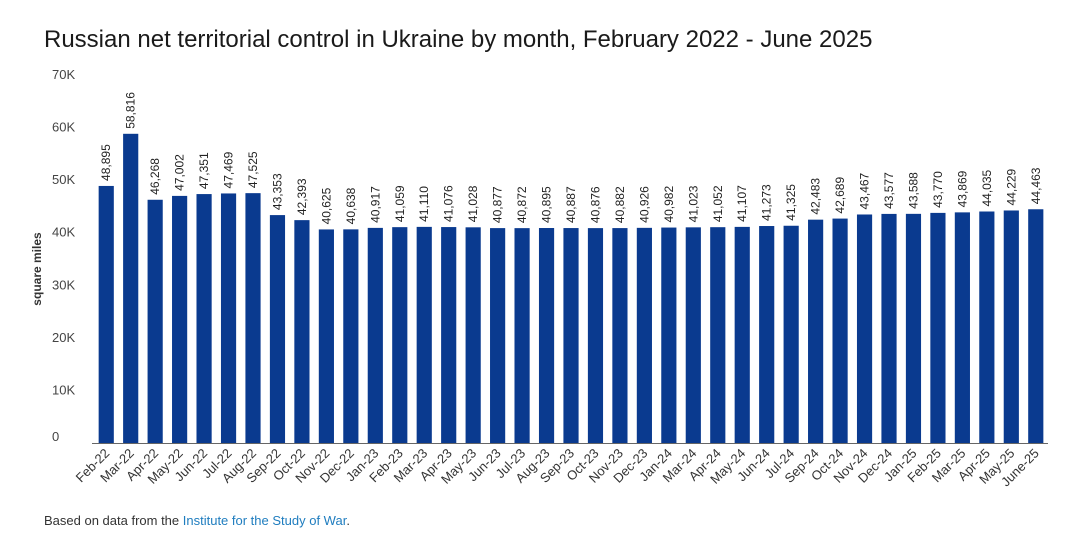  I want to click on source-link: Institute for the Study of War, so click(264, 520).